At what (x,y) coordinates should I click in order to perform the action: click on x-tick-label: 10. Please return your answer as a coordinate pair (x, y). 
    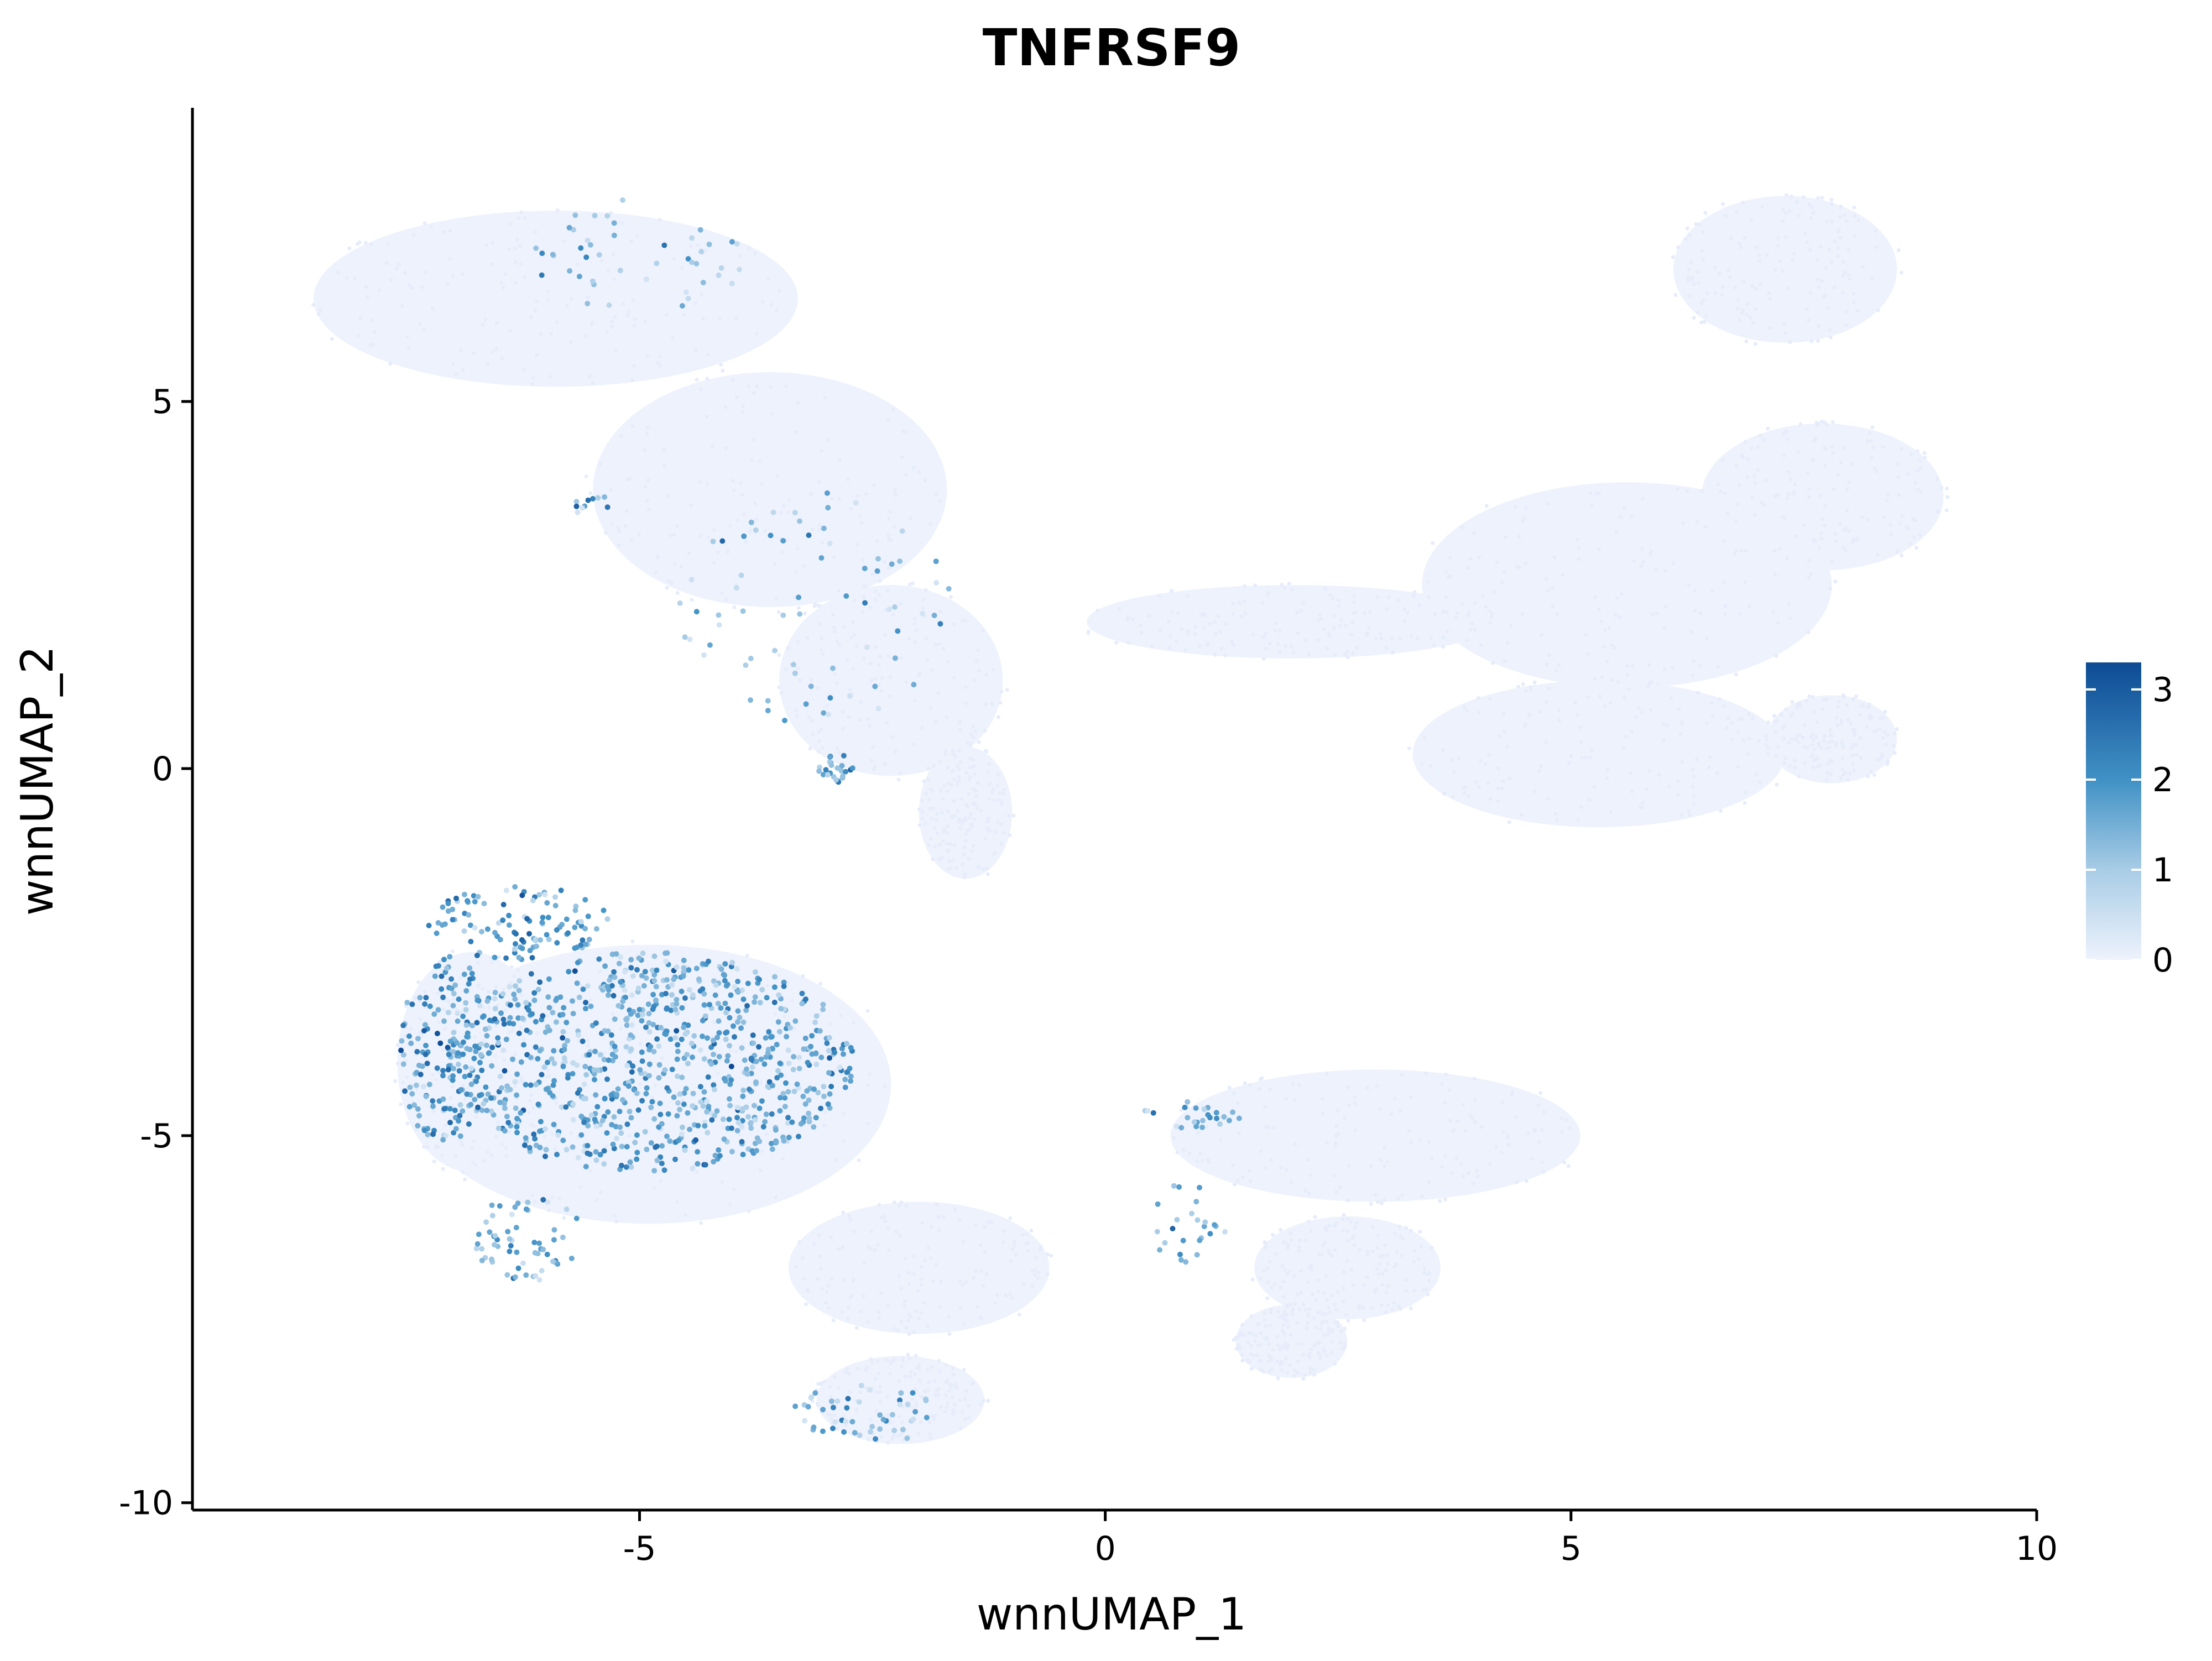
    Looking at the image, I should click on (2037, 1549).